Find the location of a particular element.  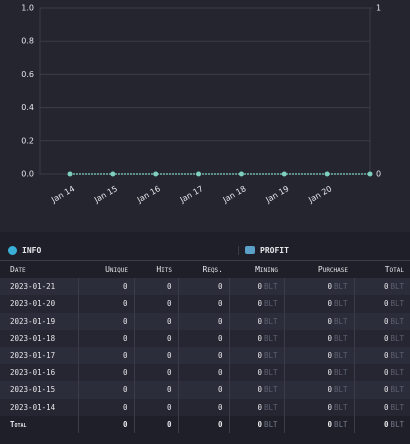

x-tick-label: Jan 15 is located at coordinates (105, 194).